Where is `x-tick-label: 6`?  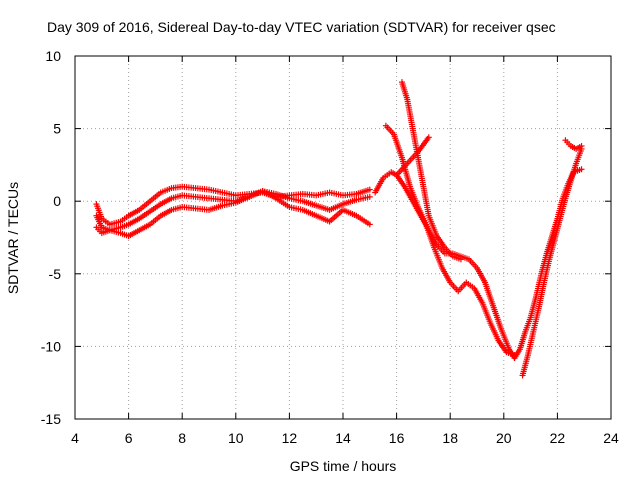
x-tick-label: 6 is located at coordinates (129, 438).